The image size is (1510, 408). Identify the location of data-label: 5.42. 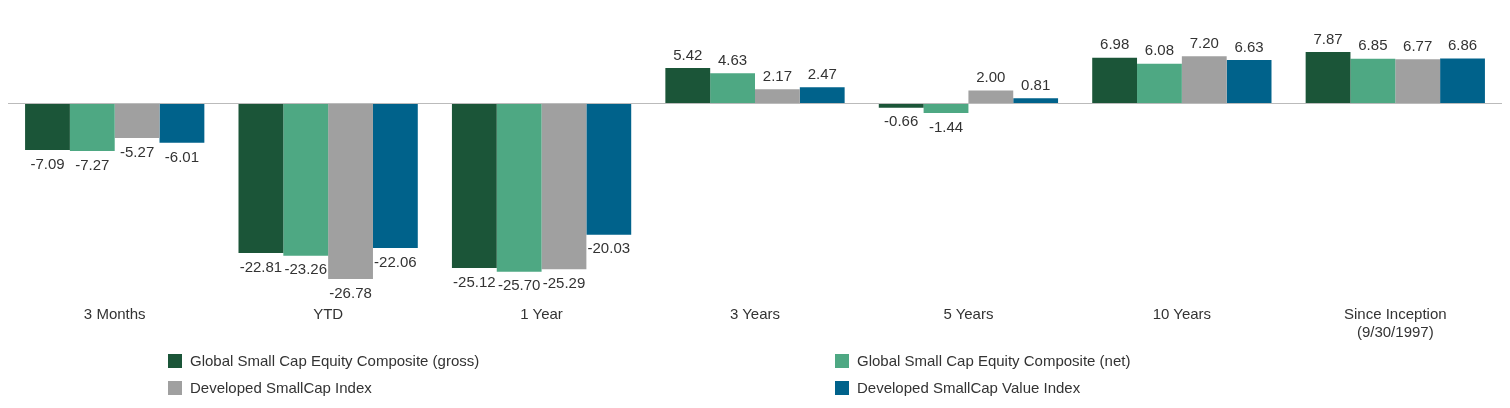
(688, 54).